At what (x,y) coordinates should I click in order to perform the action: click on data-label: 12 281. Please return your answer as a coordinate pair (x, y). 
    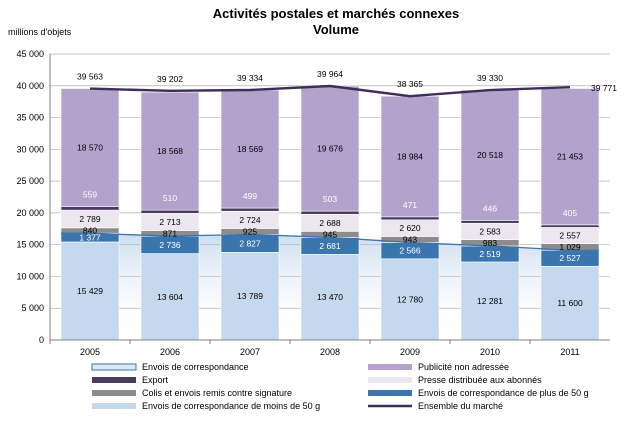
    Looking at the image, I should click on (490, 301).